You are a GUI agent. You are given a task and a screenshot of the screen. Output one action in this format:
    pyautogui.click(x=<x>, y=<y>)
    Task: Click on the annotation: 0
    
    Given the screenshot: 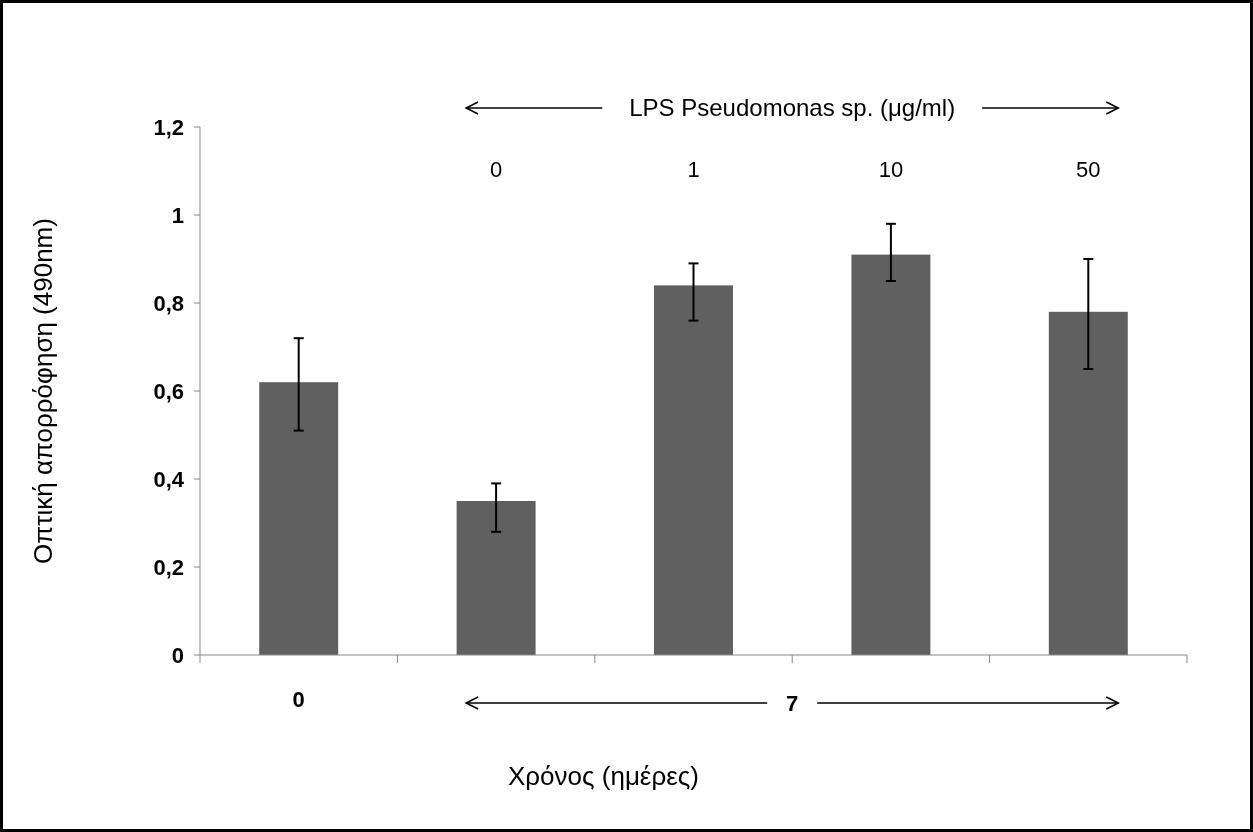 What is the action you would take?
    pyautogui.click(x=496, y=169)
    